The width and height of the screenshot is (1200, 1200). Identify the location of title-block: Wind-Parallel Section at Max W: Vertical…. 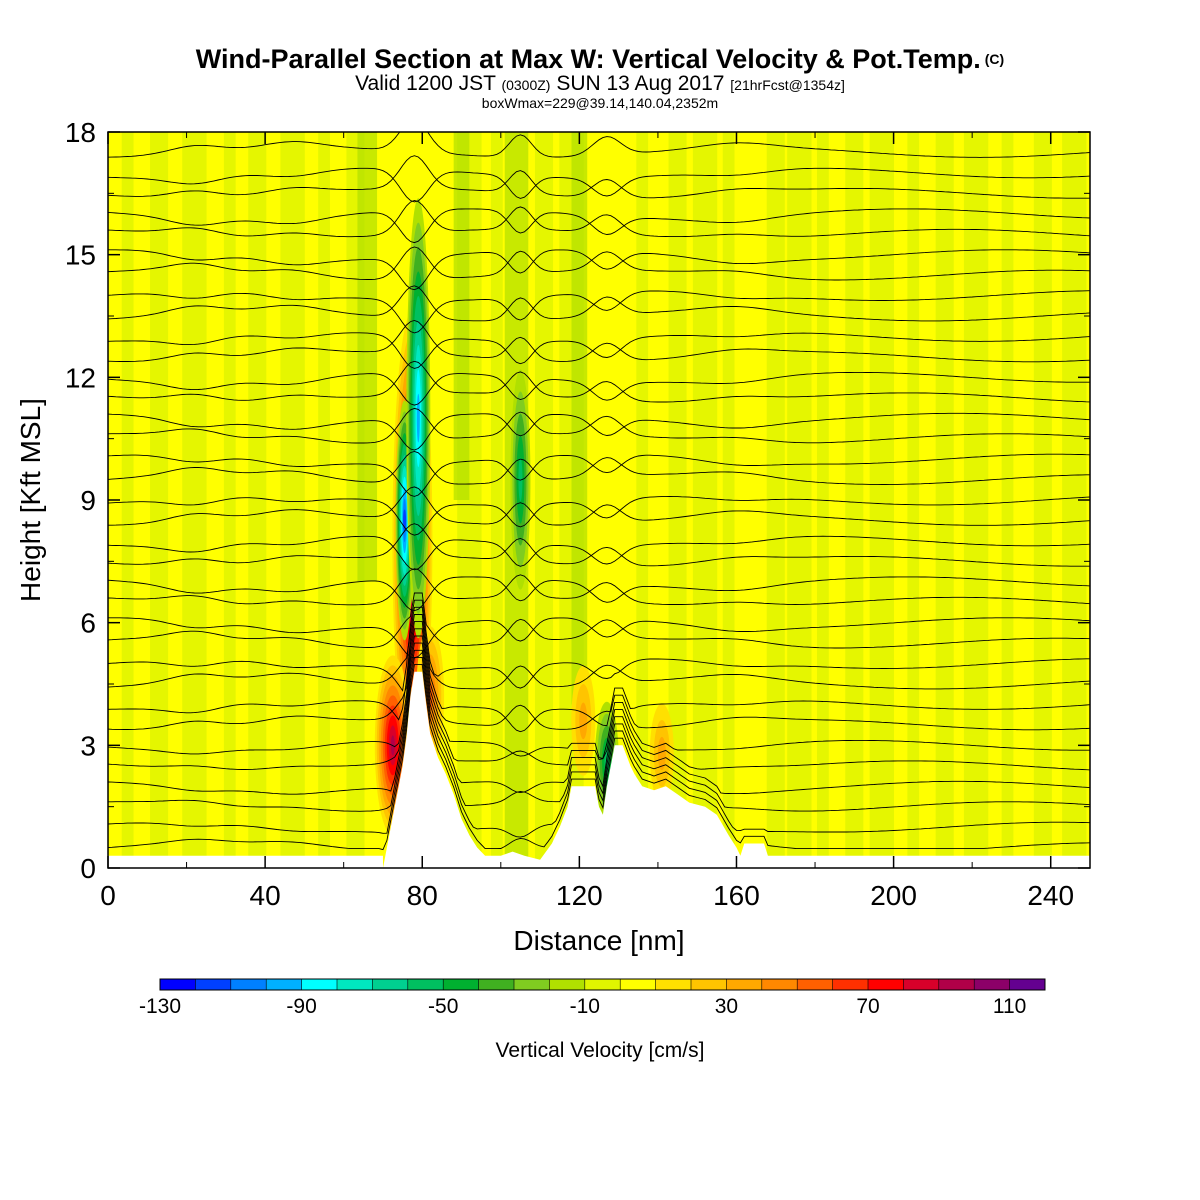
(600, 77).